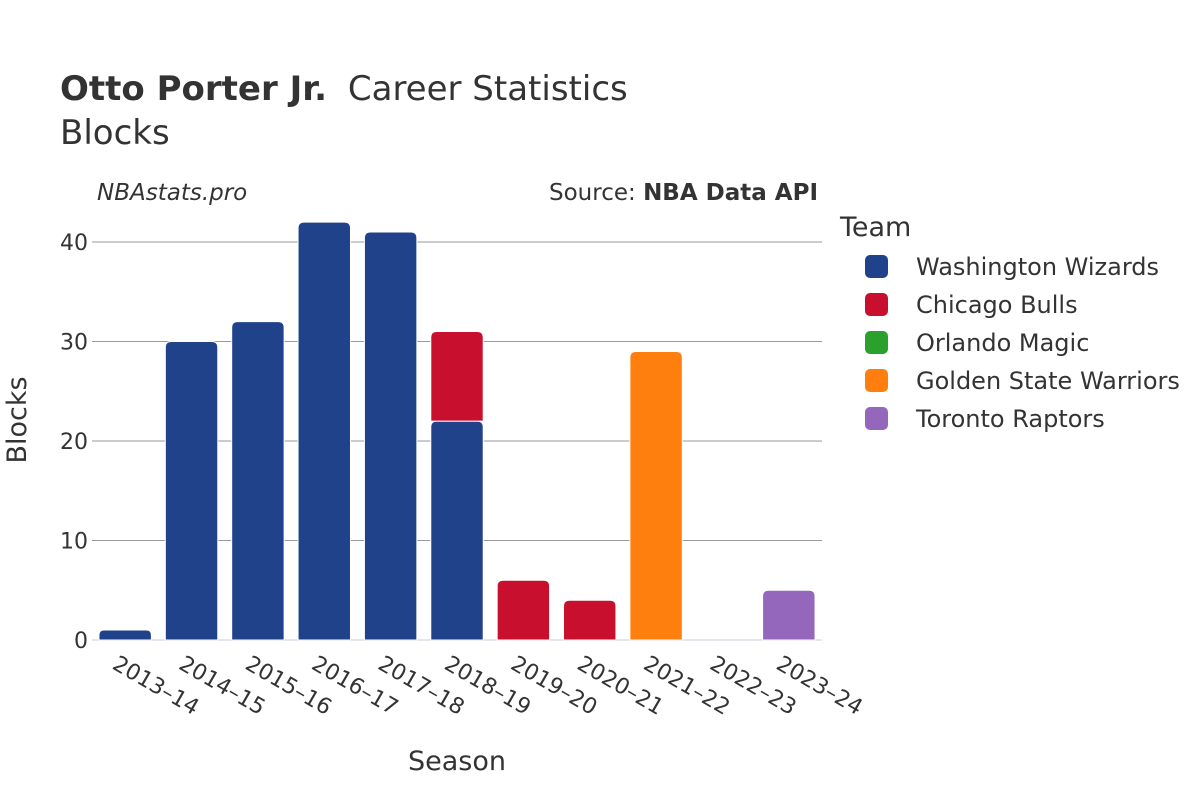  Describe the element at coordinates (730, 193) in the screenshot. I see `source-name: NBA Data API` at that location.